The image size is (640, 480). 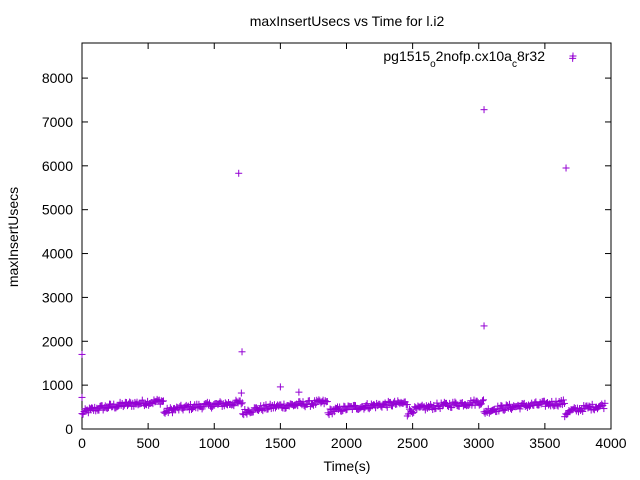 What do you see at coordinates (531, 56) in the screenshot?
I see `legend-label-part: 8r32` at bounding box center [531, 56].